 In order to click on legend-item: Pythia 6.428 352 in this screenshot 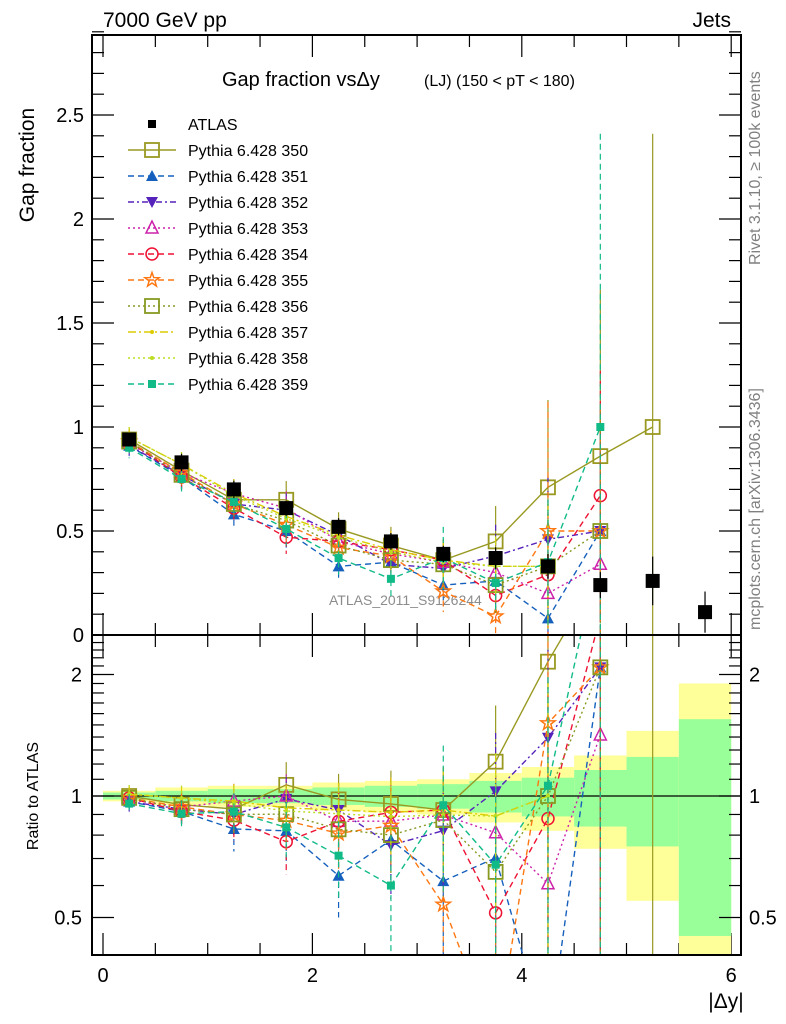, I will do `click(218, 203)`.